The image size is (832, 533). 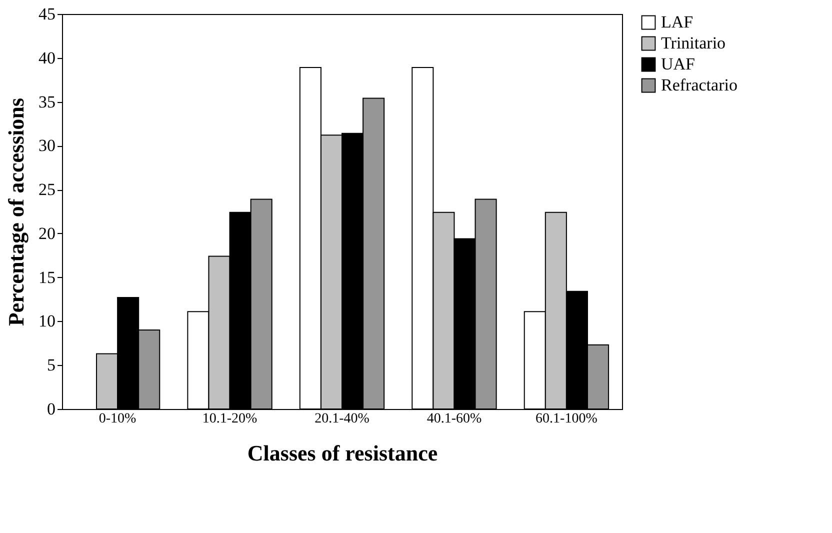 What do you see at coordinates (47, 58) in the screenshot?
I see `y-tick-label: 40` at bounding box center [47, 58].